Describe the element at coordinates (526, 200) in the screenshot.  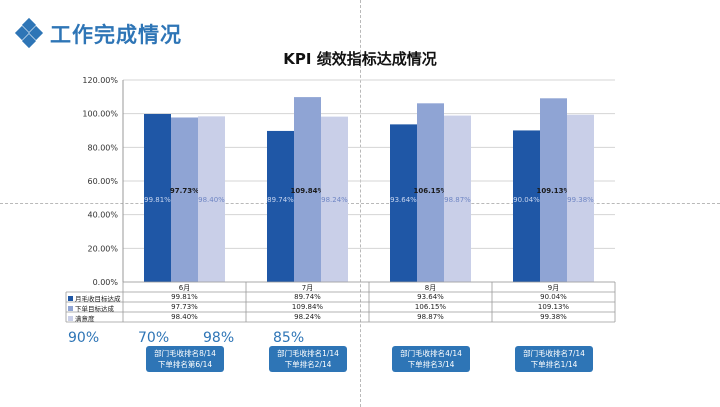
I see `data-label: 90.04%` at that location.